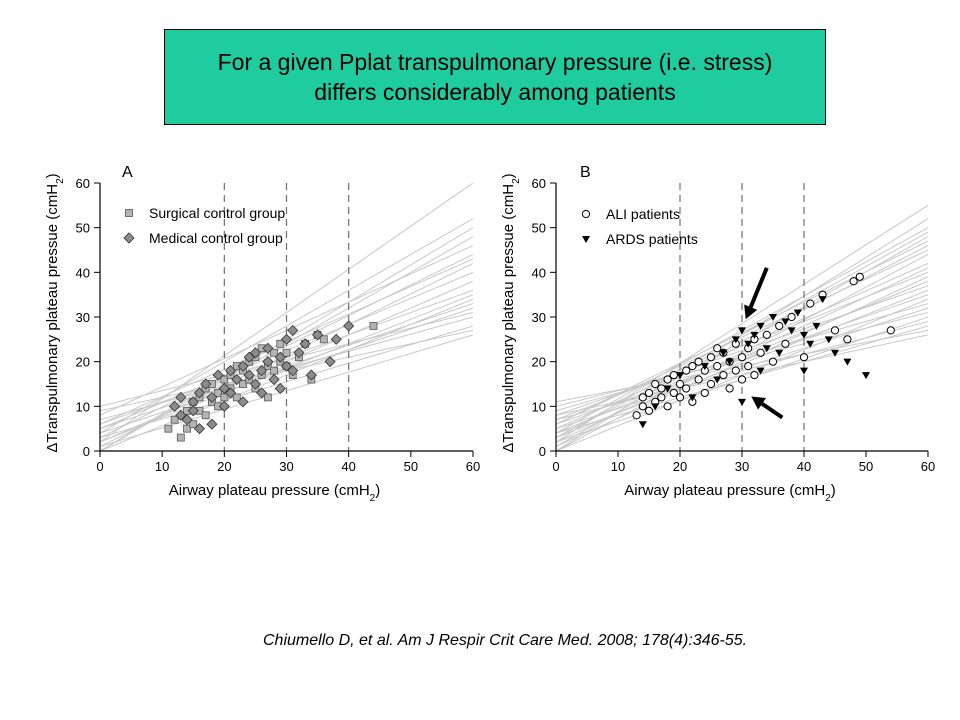 Image resolution: width=960 pixels, height=720 pixels. What do you see at coordinates (86, 451) in the screenshot?
I see `y-tick-label: 0` at bounding box center [86, 451].